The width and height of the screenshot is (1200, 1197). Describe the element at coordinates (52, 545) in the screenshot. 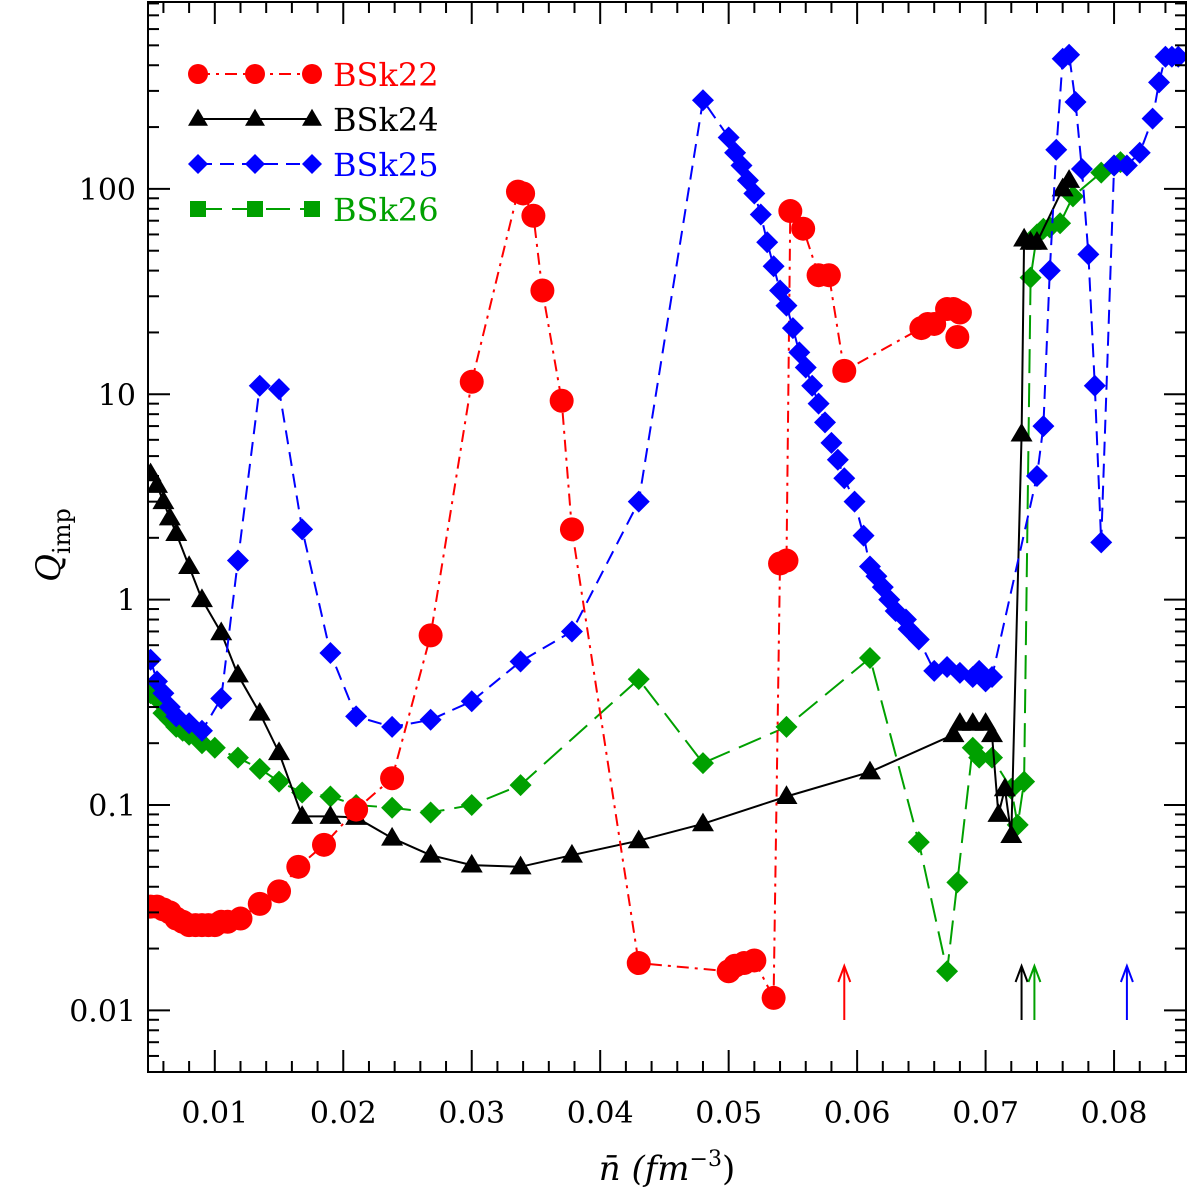

I see `y-axis-title: Qimp` at that location.